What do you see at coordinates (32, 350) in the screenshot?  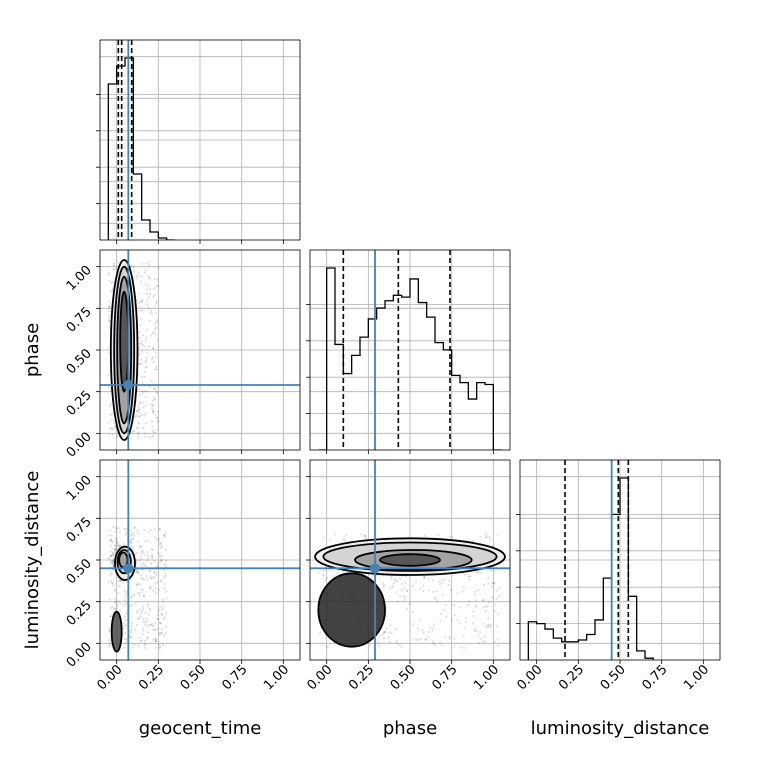 I see `y-axis-title-phase: phase` at bounding box center [32, 350].